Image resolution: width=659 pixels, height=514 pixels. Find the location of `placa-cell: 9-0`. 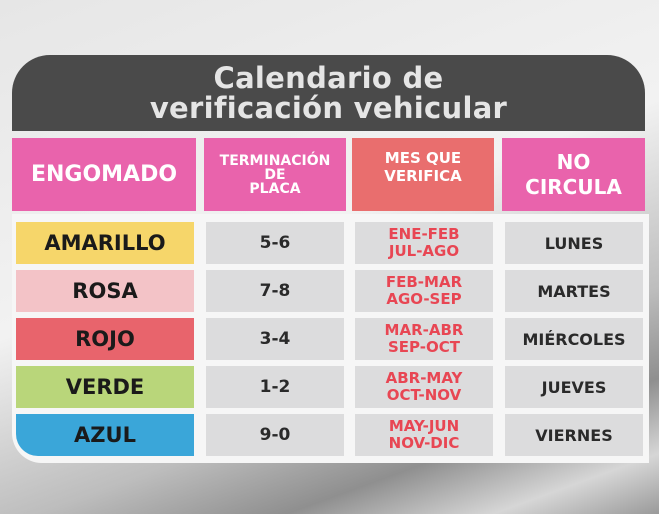

placa-cell: 9-0 is located at coordinates (275, 435).